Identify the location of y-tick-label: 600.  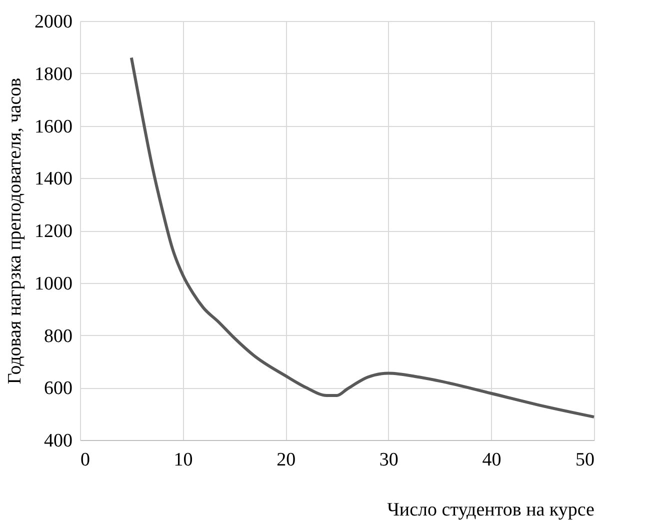
(58, 389).